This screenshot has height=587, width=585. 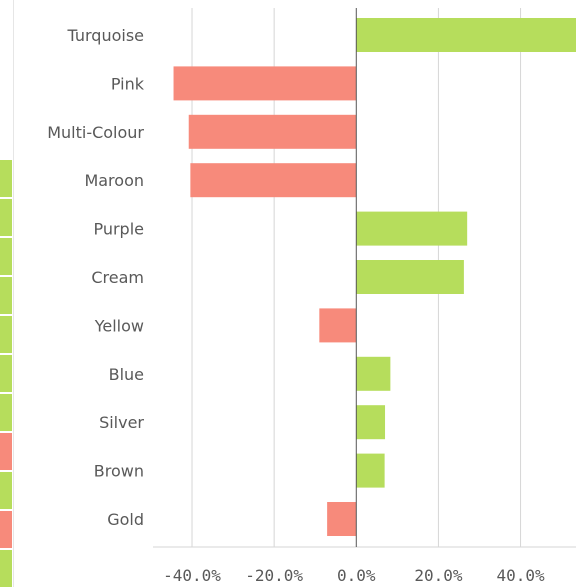 I want to click on bar-silver, so click(x=371, y=422).